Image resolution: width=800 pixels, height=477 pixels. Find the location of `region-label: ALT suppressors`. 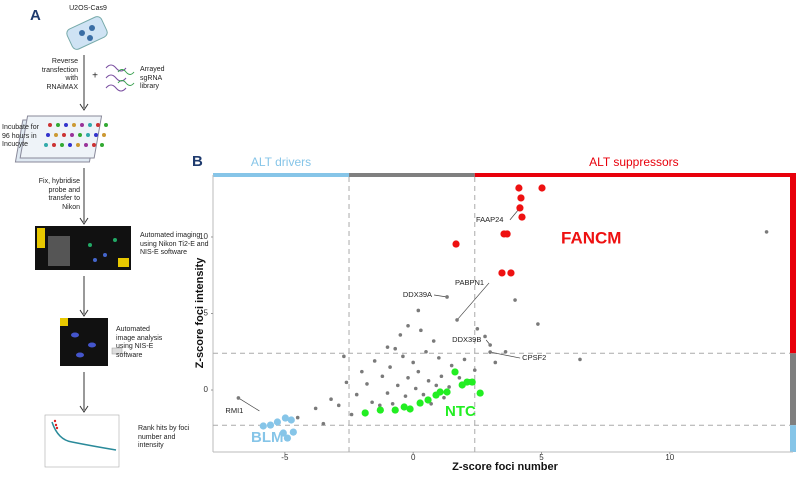

region-label: ALT suppressors is located at coordinates (634, 162).